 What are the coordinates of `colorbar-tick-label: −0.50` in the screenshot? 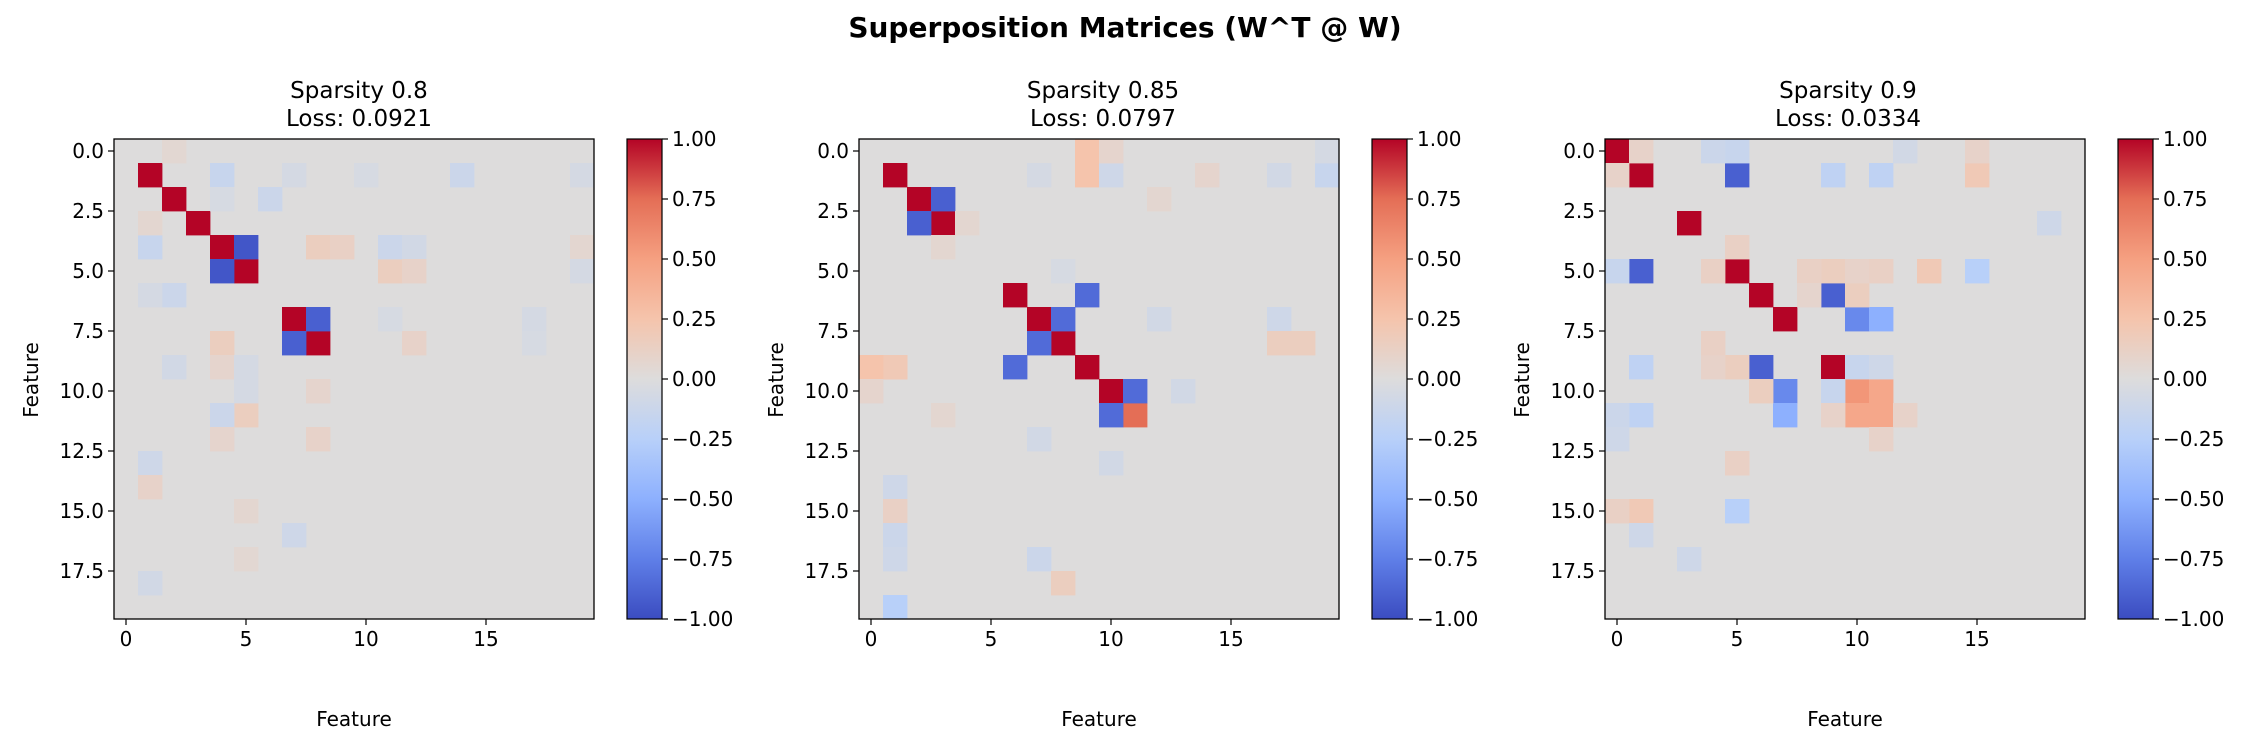 It's located at (1447, 499).